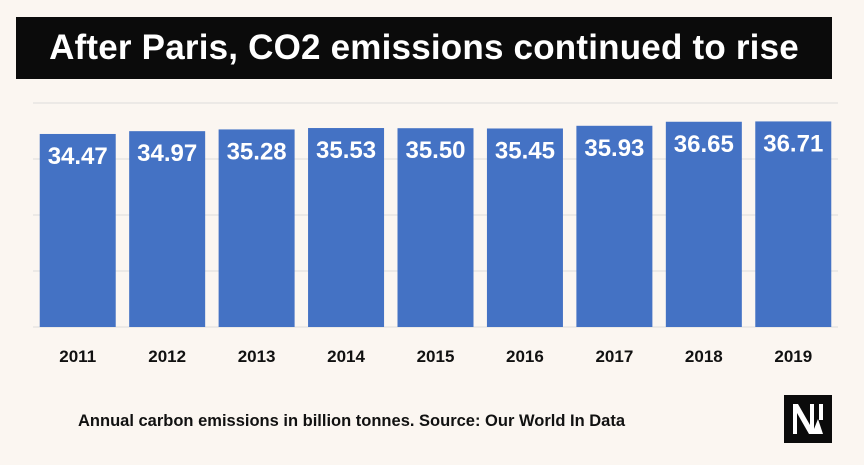 This screenshot has width=864, height=465. I want to click on bar-2018, so click(703, 224).